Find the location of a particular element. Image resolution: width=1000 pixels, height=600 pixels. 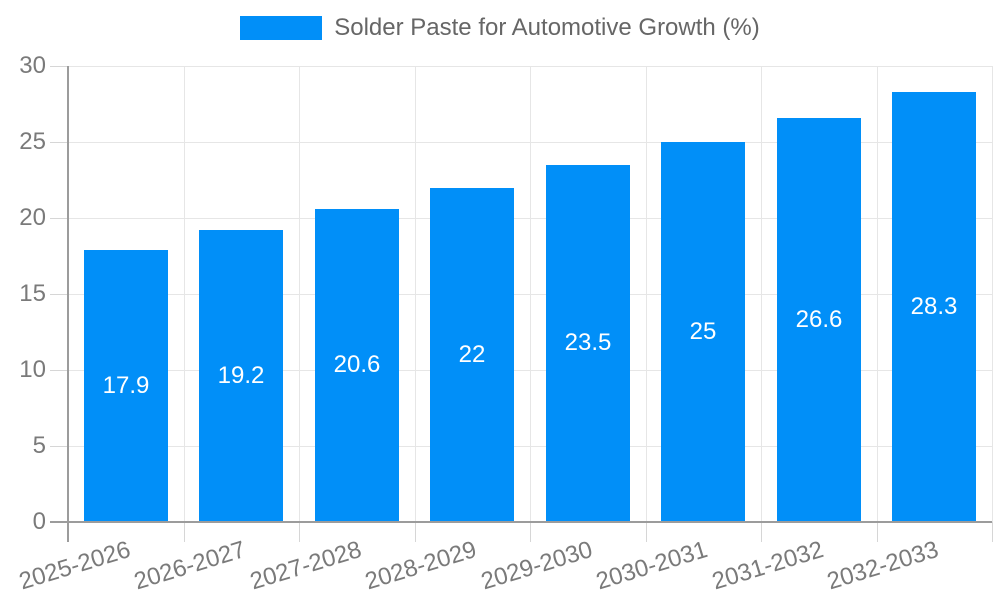

x-axis-label-2032-2033: 2032-2033 is located at coordinates (883, 566).